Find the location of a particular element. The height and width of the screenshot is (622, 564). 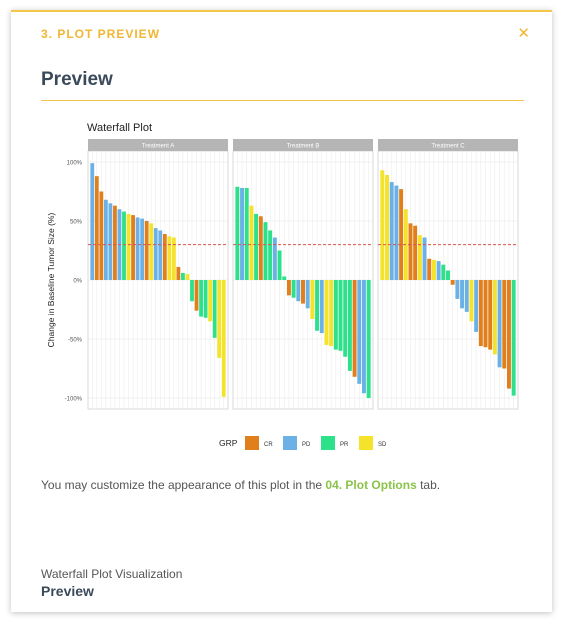

facet-strip-label: Treatment C is located at coordinates (448, 147).